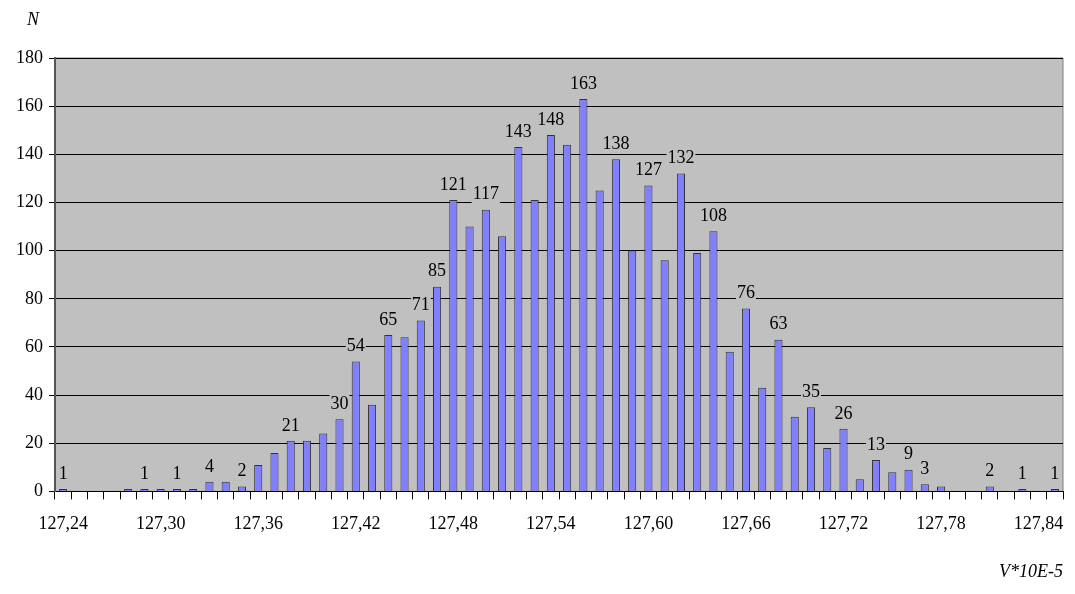 The width and height of the screenshot is (1075, 594). I want to click on data-label: 65, so click(388, 318).